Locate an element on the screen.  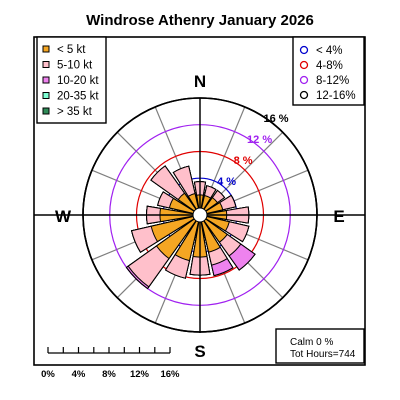
compass-east: E is located at coordinates (338, 216).